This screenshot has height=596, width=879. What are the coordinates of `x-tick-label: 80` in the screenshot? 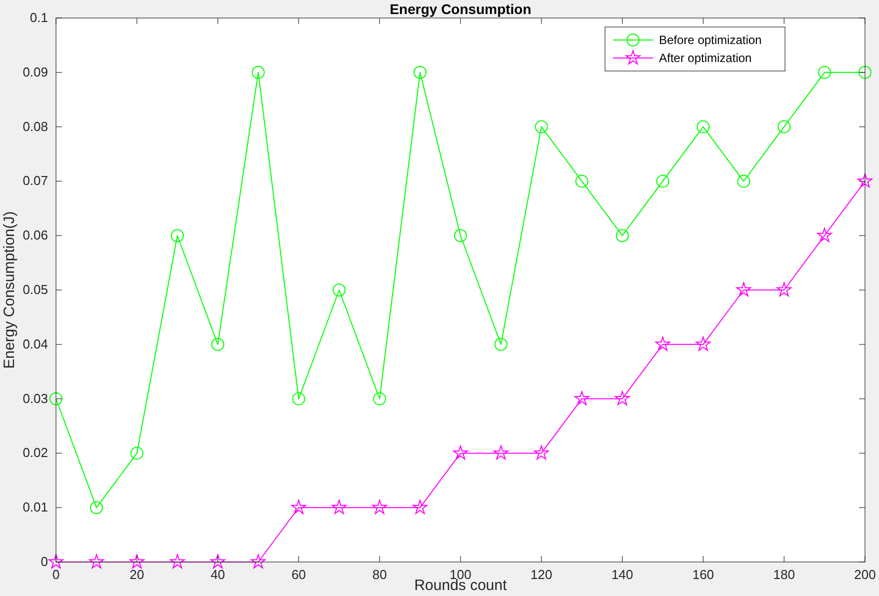 It's located at (379, 574).